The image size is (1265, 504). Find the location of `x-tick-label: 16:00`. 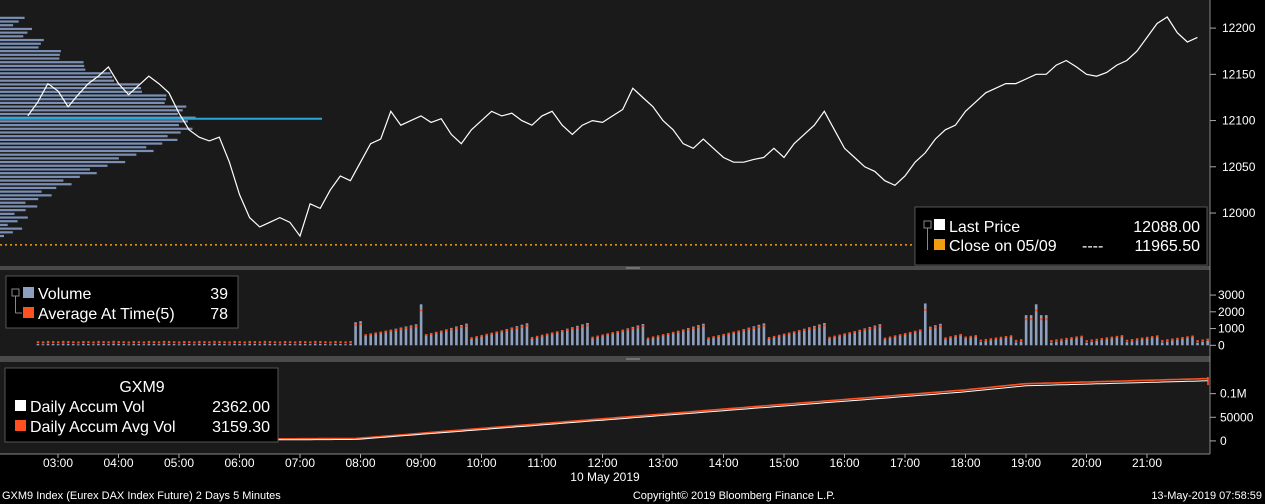

x-tick-label: 16:00 is located at coordinates (844, 463).